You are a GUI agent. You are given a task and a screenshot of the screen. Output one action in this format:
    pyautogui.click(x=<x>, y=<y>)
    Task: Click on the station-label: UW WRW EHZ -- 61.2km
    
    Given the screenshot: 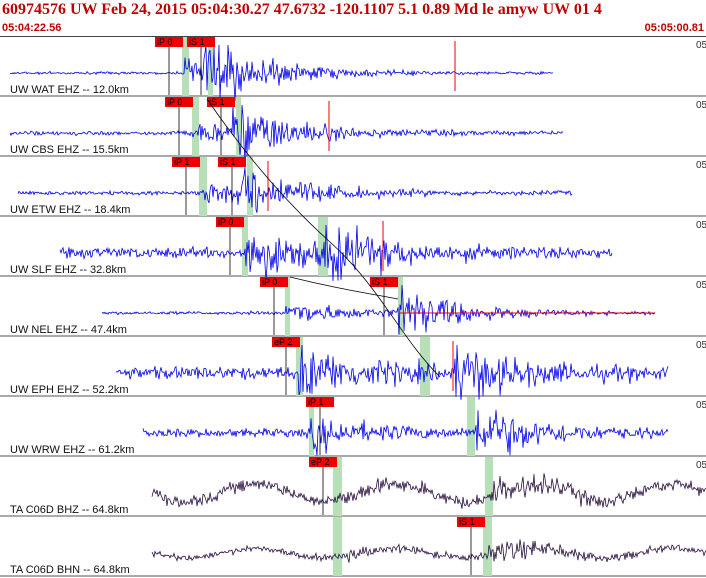 What is the action you would take?
    pyautogui.click(x=72, y=450)
    